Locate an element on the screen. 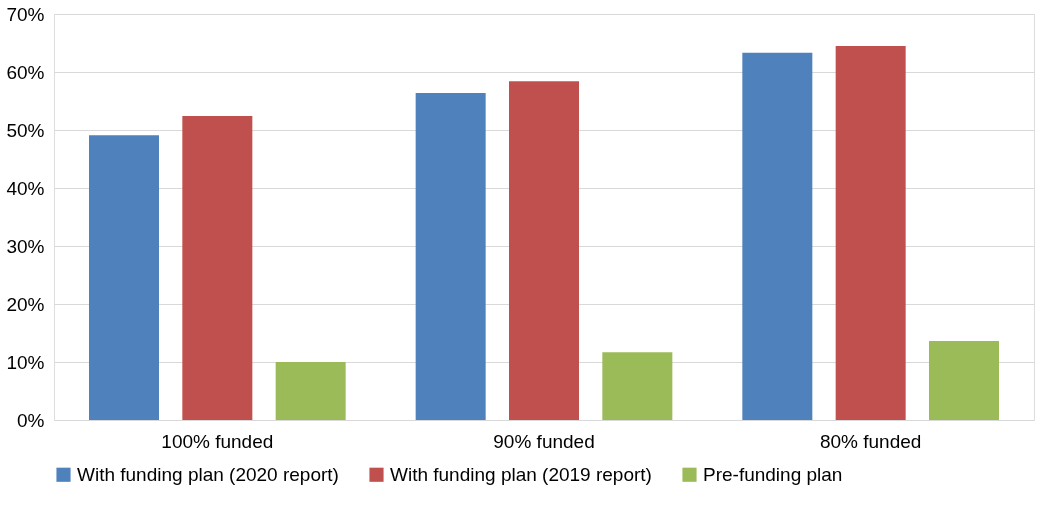 The height and width of the screenshot is (514, 1060). y-tick-label: 50% is located at coordinates (25, 130).